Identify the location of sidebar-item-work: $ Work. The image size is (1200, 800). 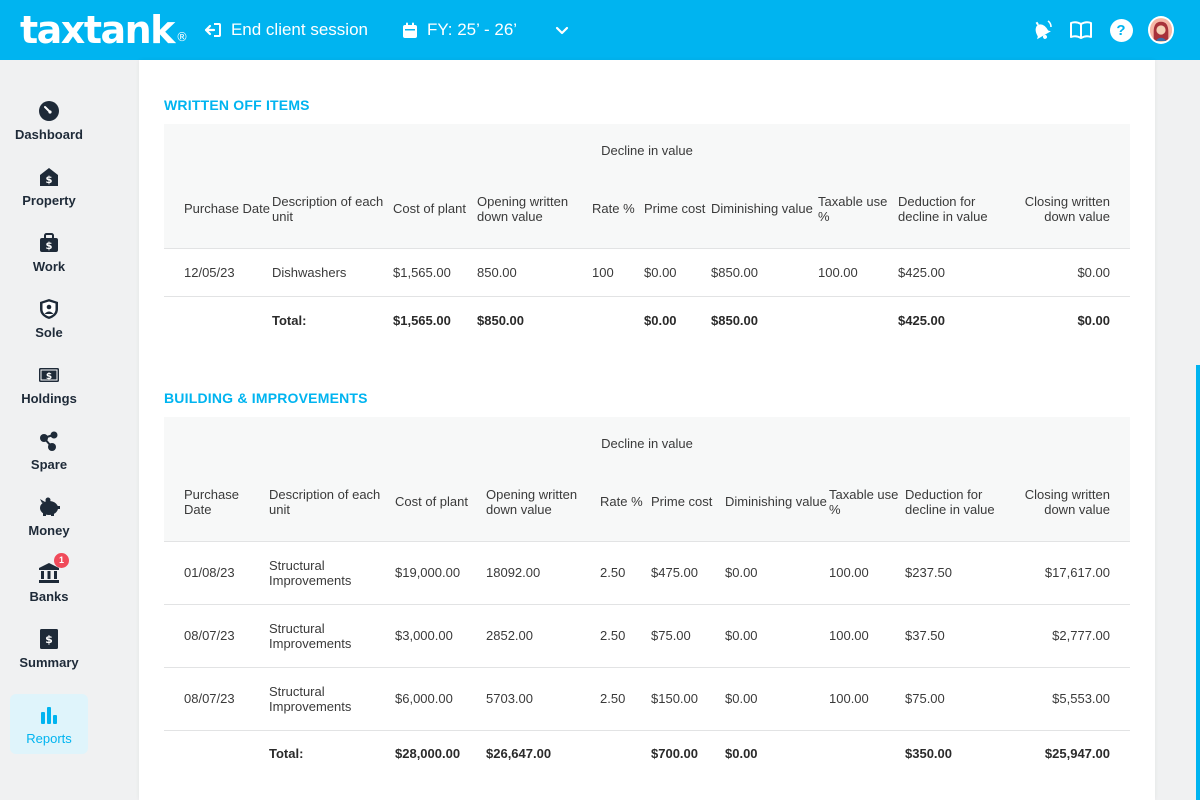
(49, 252).